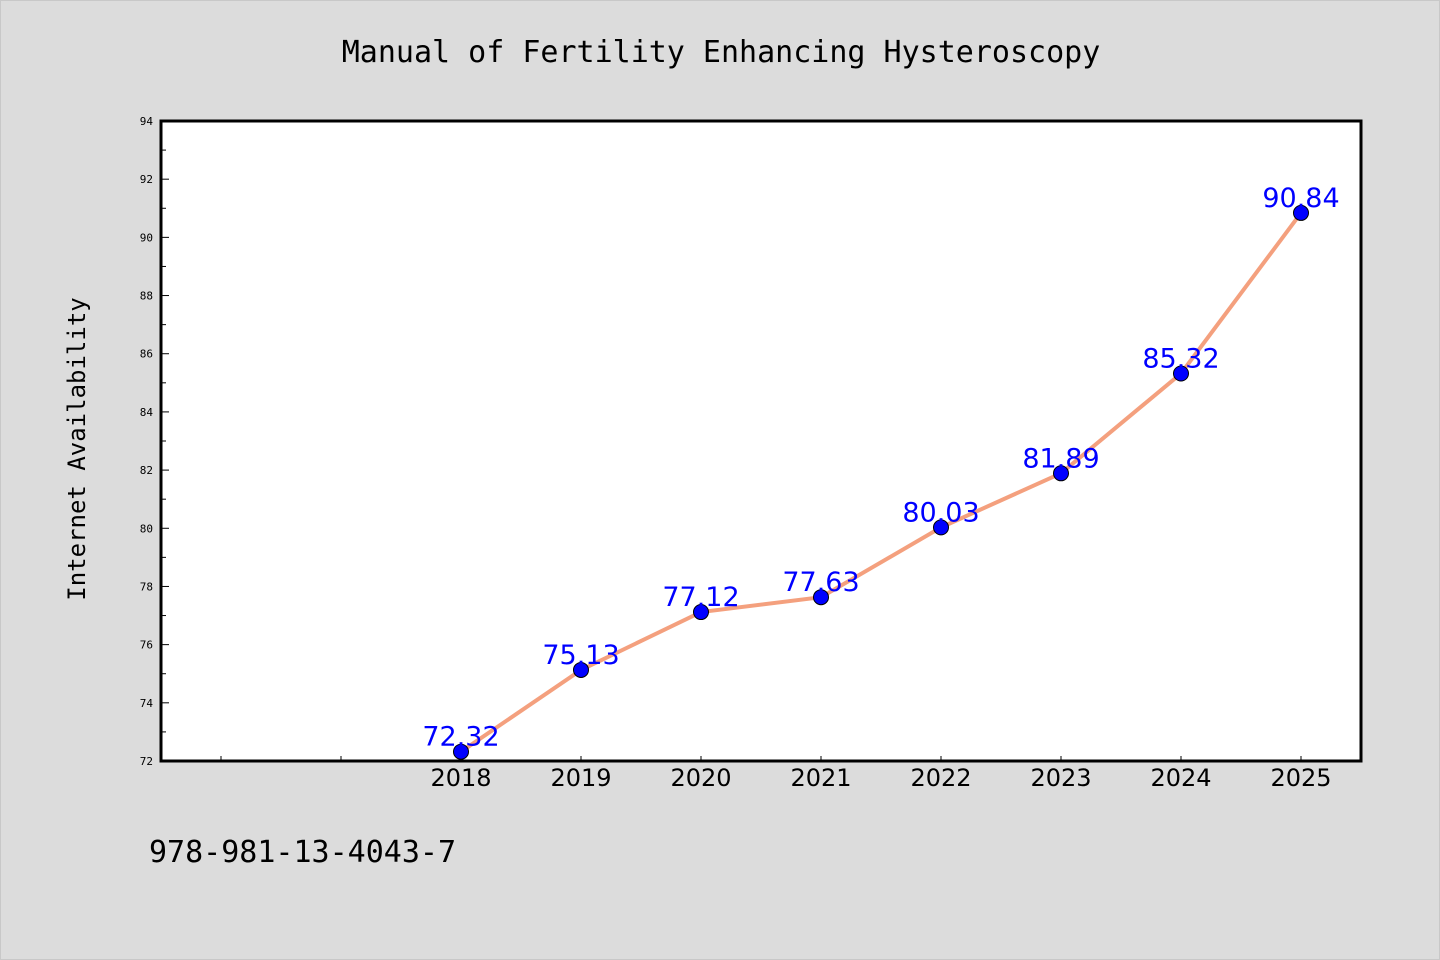  Describe the element at coordinates (460, 737) in the screenshot. I see `data-label: 72.32` at that location.